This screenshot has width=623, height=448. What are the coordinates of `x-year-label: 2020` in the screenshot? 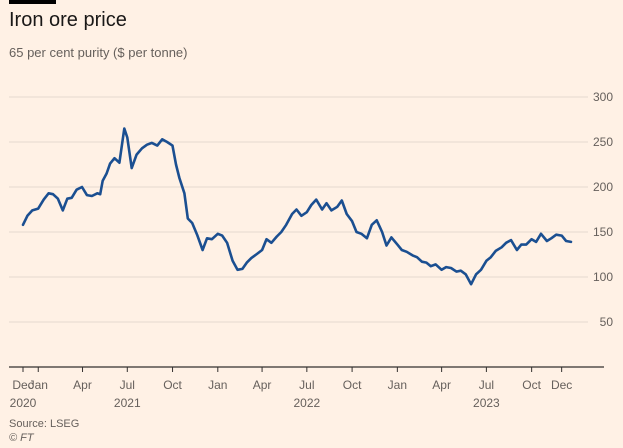 It's located at (23, 403).